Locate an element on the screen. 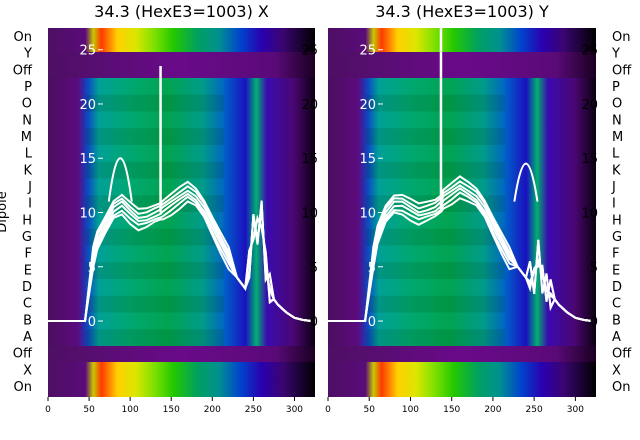  dipole-label-left: A is located at coordinates (27, 337).